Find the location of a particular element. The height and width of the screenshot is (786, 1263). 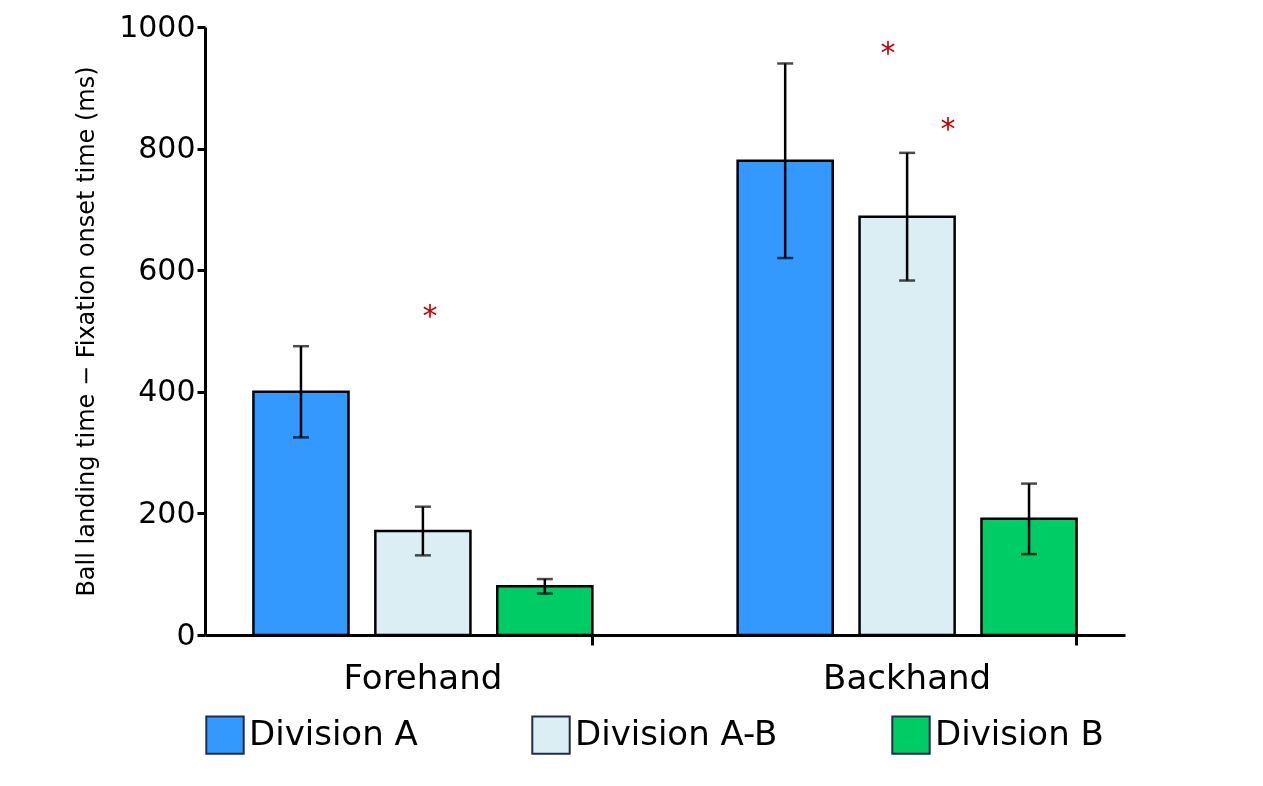

y-tick-label: 1000 is located at coordinates (157, 26).